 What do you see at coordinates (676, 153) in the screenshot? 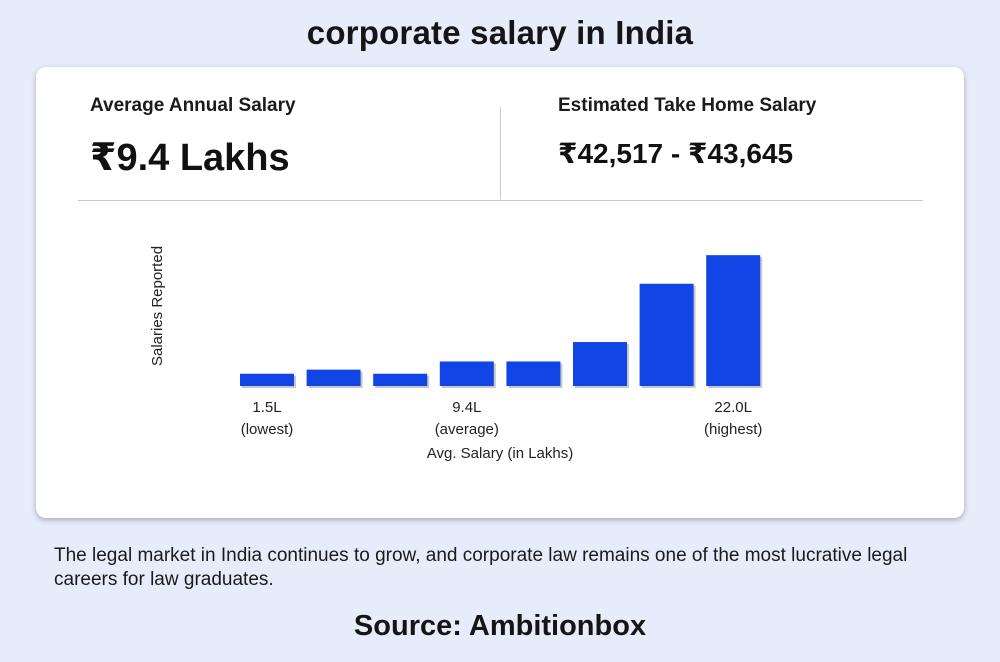
I see `takehome-salary-value: ₹42,517 - ₹43,645` at bounding box center [676, 153].